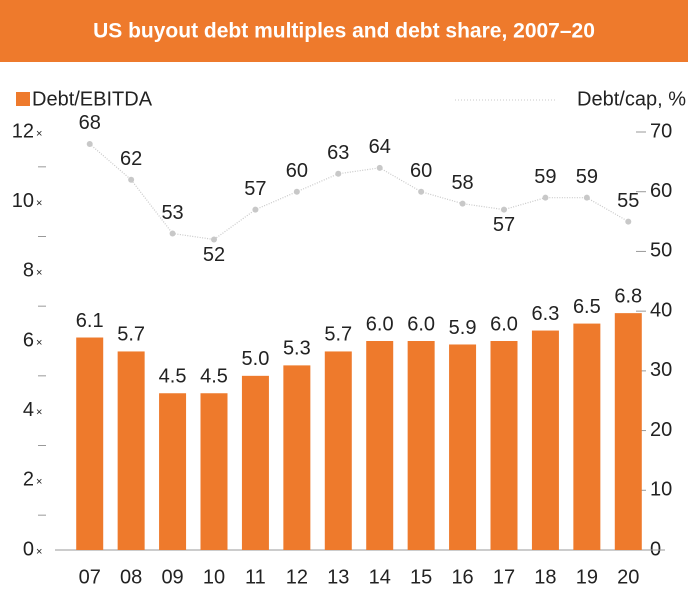 The height and width of the screenshot is (594, 688). What do you see at coordinates (28, 271) in the screenshot?
I see `y-tick-label: 8` at bounding box center [28, 271].